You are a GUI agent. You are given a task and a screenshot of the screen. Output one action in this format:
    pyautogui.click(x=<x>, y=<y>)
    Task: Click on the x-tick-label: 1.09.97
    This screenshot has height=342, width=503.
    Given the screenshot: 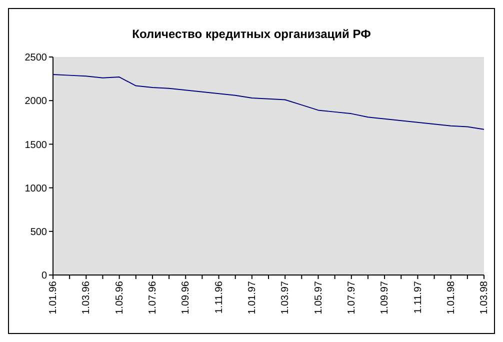 What is the action you would take?
    pyautogui.click(x=385, y=297)
    